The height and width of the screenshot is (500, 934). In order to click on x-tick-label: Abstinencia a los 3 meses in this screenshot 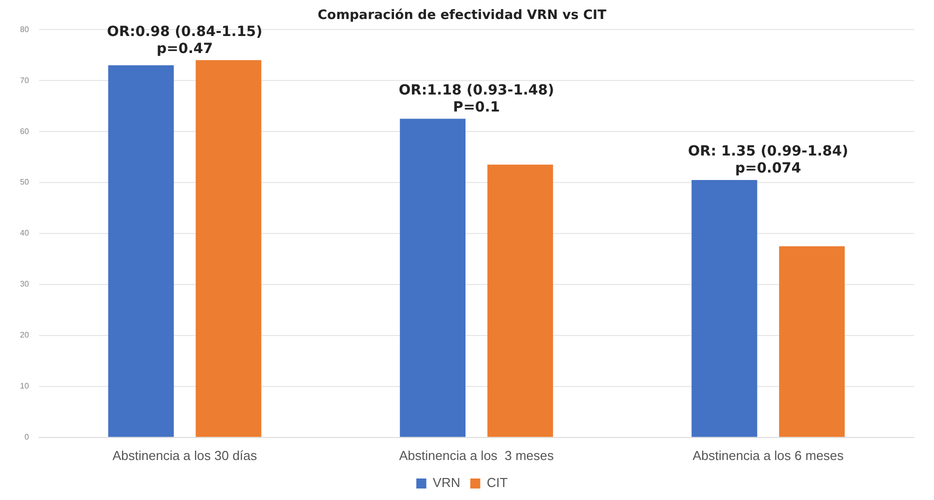, I will do `click(476, 455)`.